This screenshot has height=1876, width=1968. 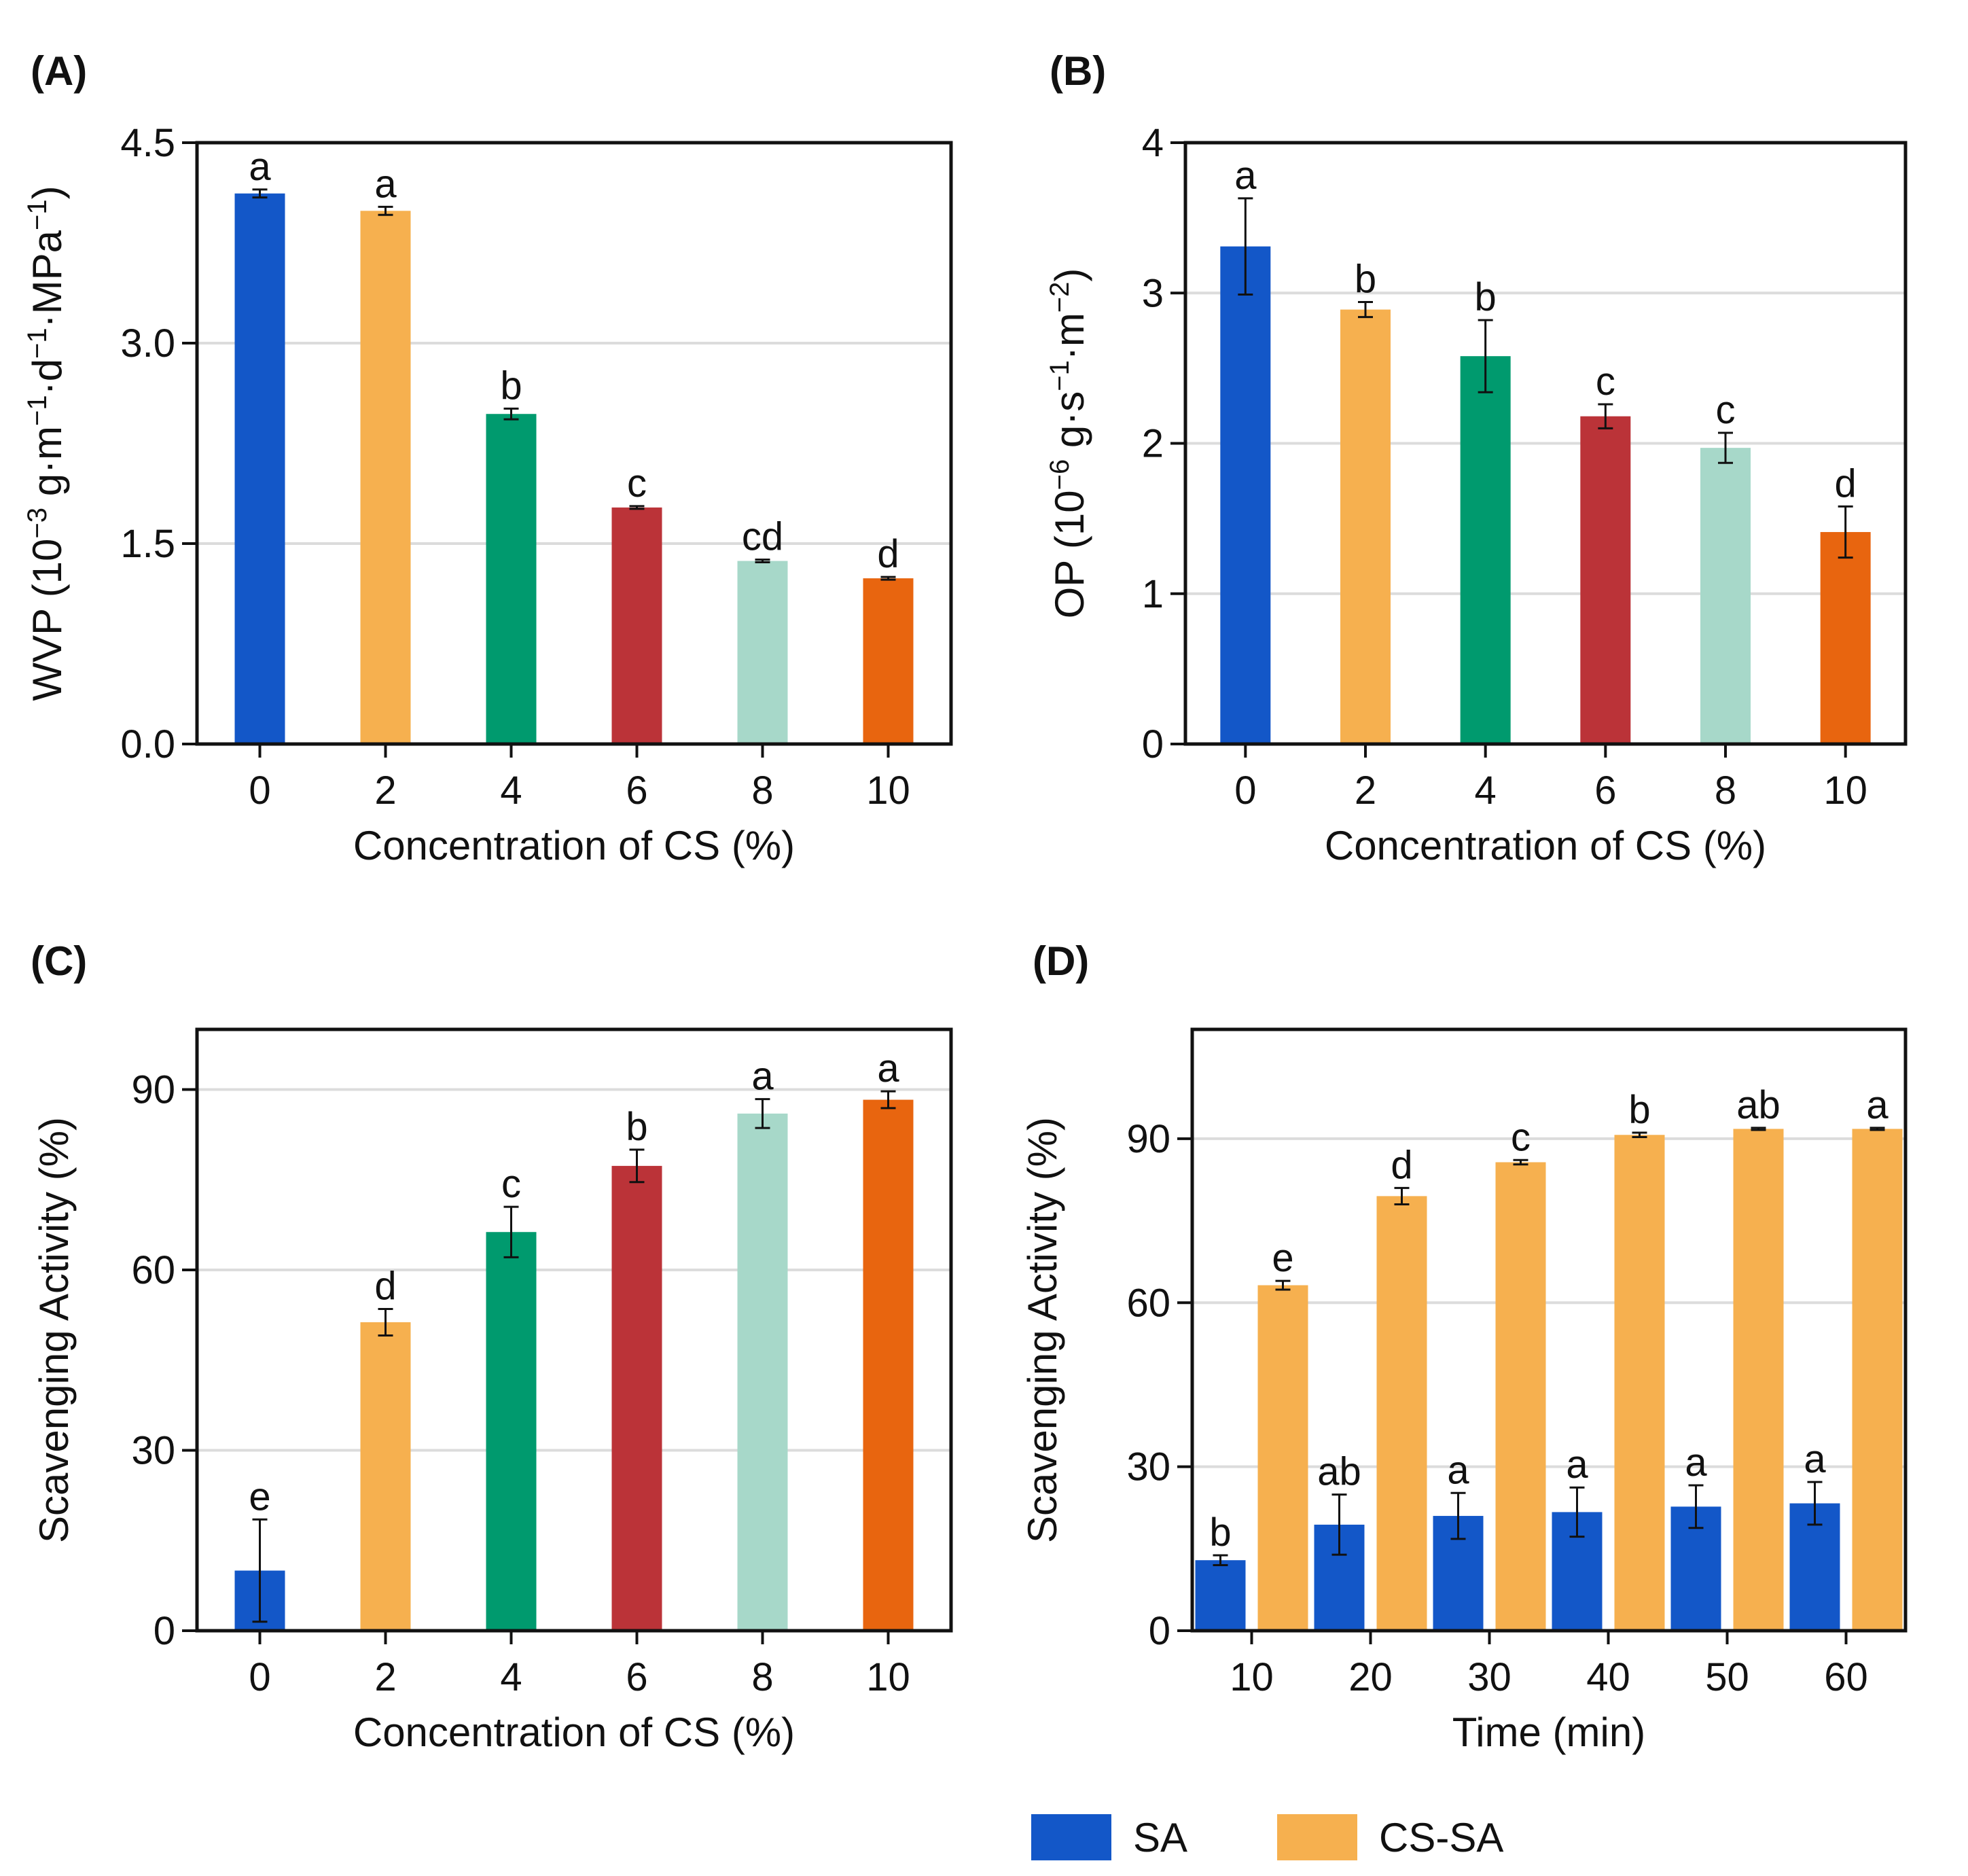 What do you see at coordinates (1042, 1330) in the screenshot?
I see `y-axis-title-part: Scavenging Activity (%)` at bounding box center [1042, 1330].